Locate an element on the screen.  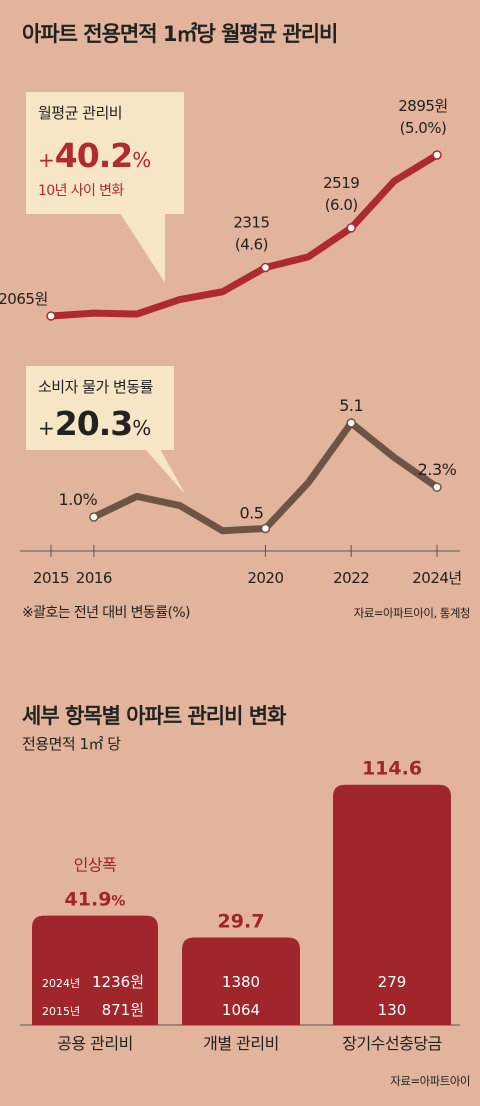
bar-annotation: 인상폭 is located at coordinates (95, 865).